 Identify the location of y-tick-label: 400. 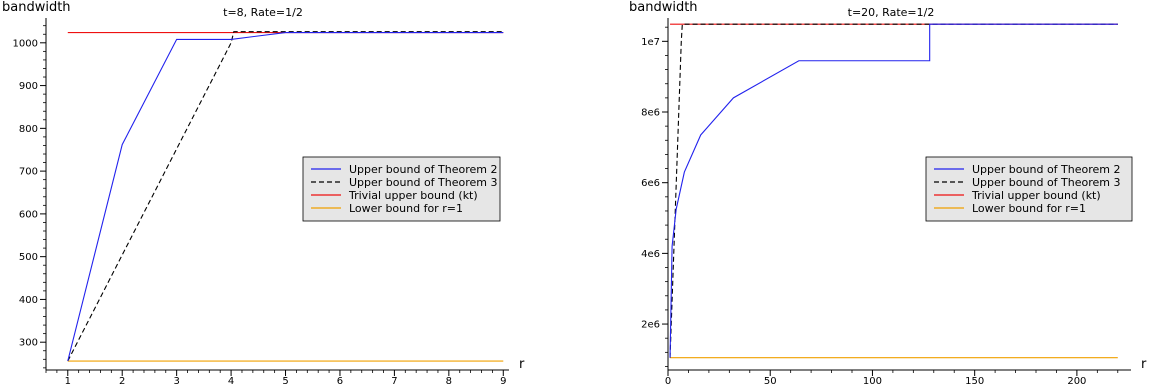
(28, 300).